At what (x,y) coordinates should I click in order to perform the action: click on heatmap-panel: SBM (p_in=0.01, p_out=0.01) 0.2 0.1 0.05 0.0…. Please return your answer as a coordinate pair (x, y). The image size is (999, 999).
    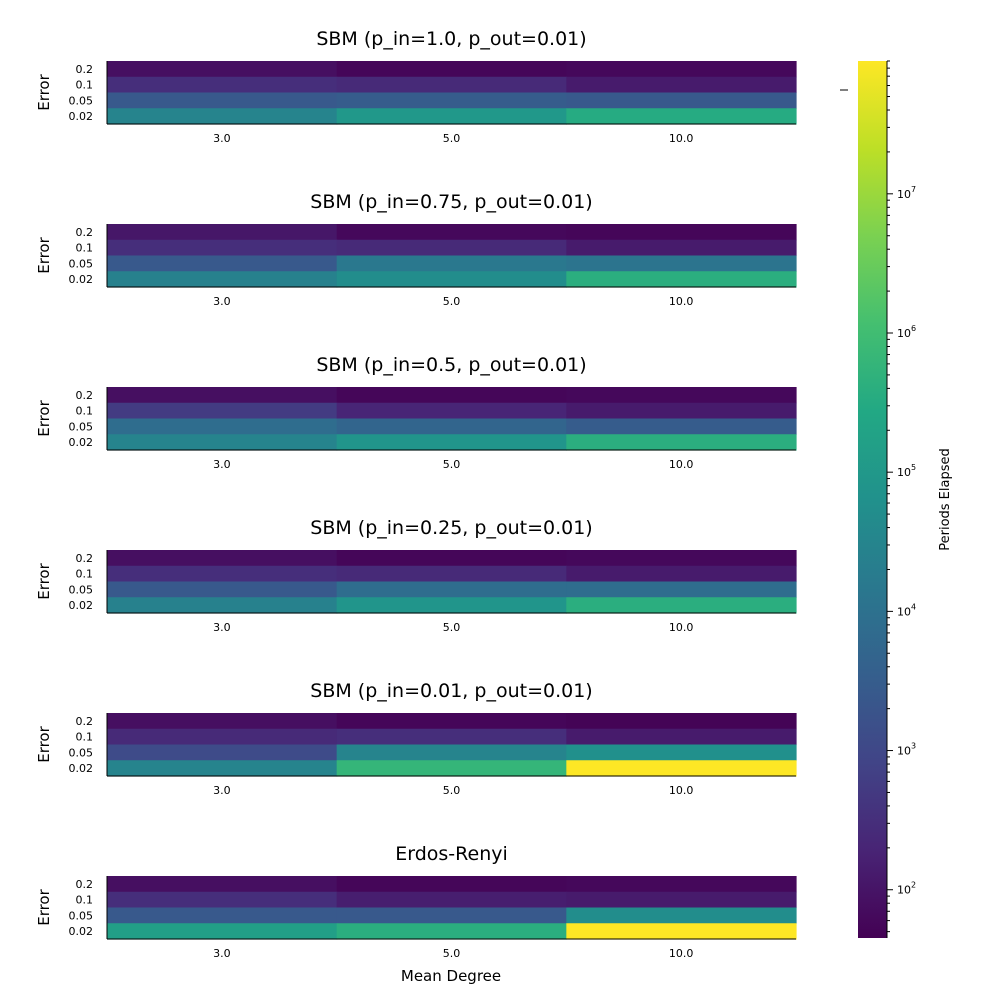
    Looking at the image, I should click on (416, 738).